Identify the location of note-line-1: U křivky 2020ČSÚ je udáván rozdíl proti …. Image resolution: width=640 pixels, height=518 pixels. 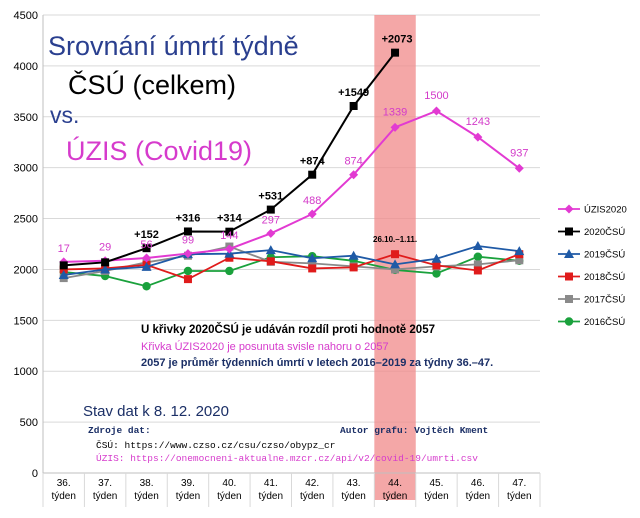
(288, 329).